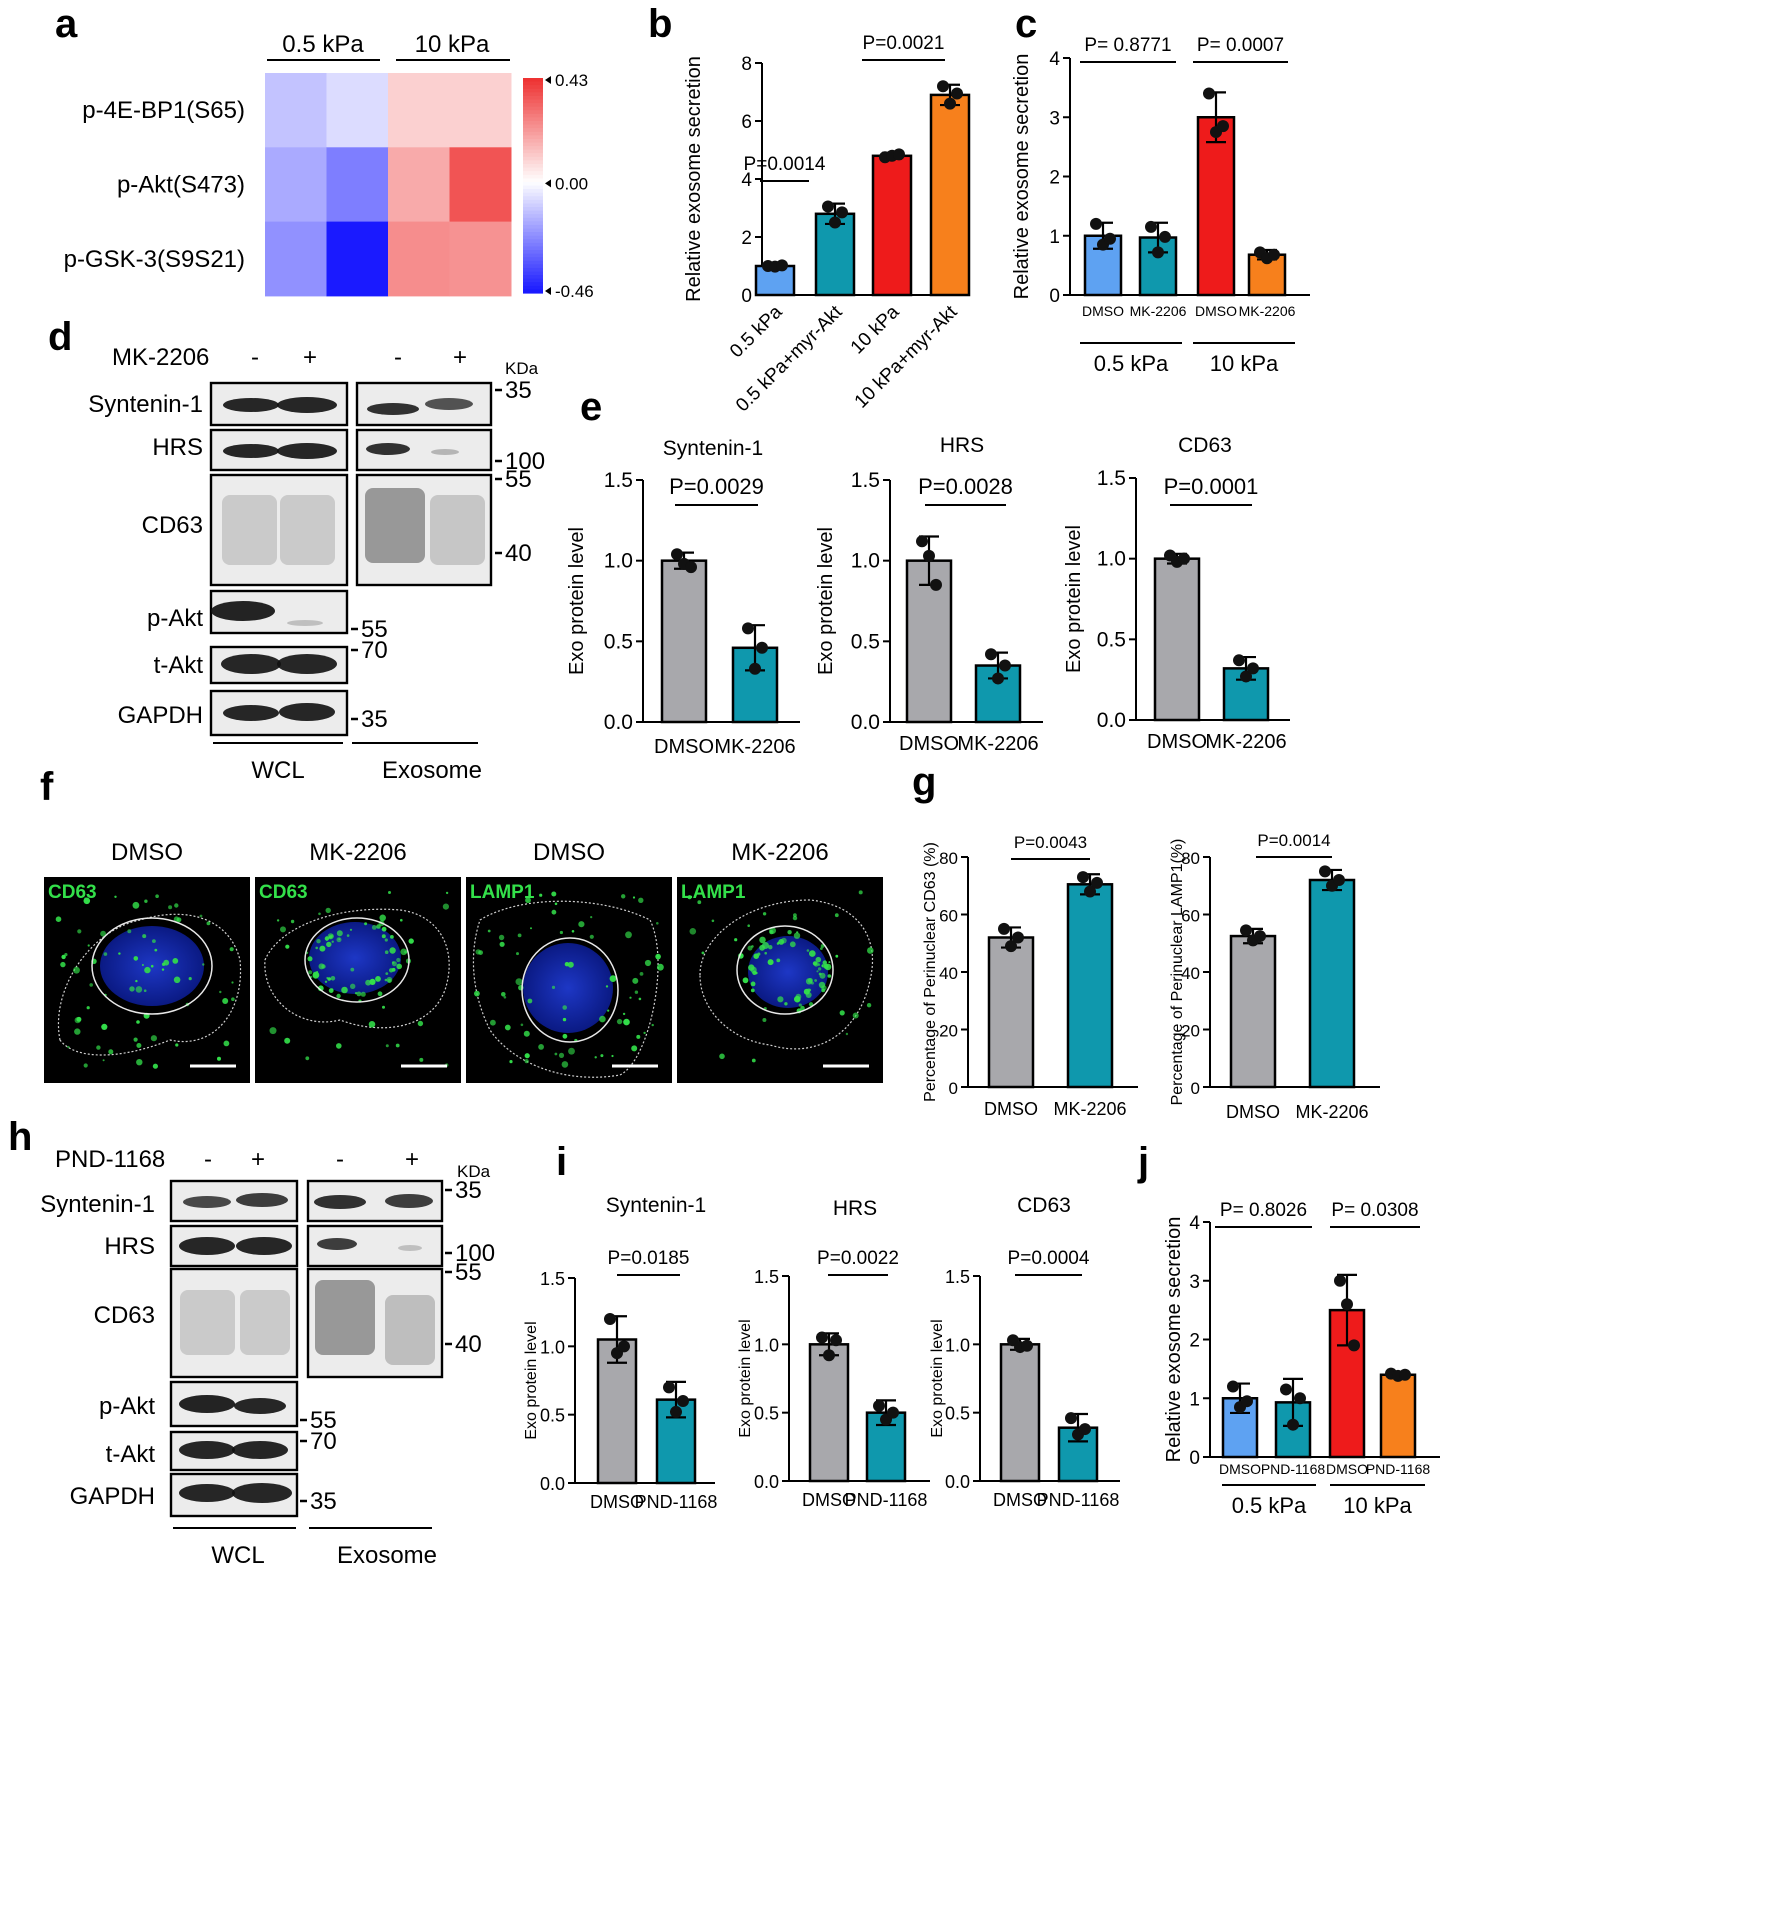 The image size is (1768, 1920). Describe the element at coordinates (307, 530) in the screenshot. I see `blot-smear` at that location.